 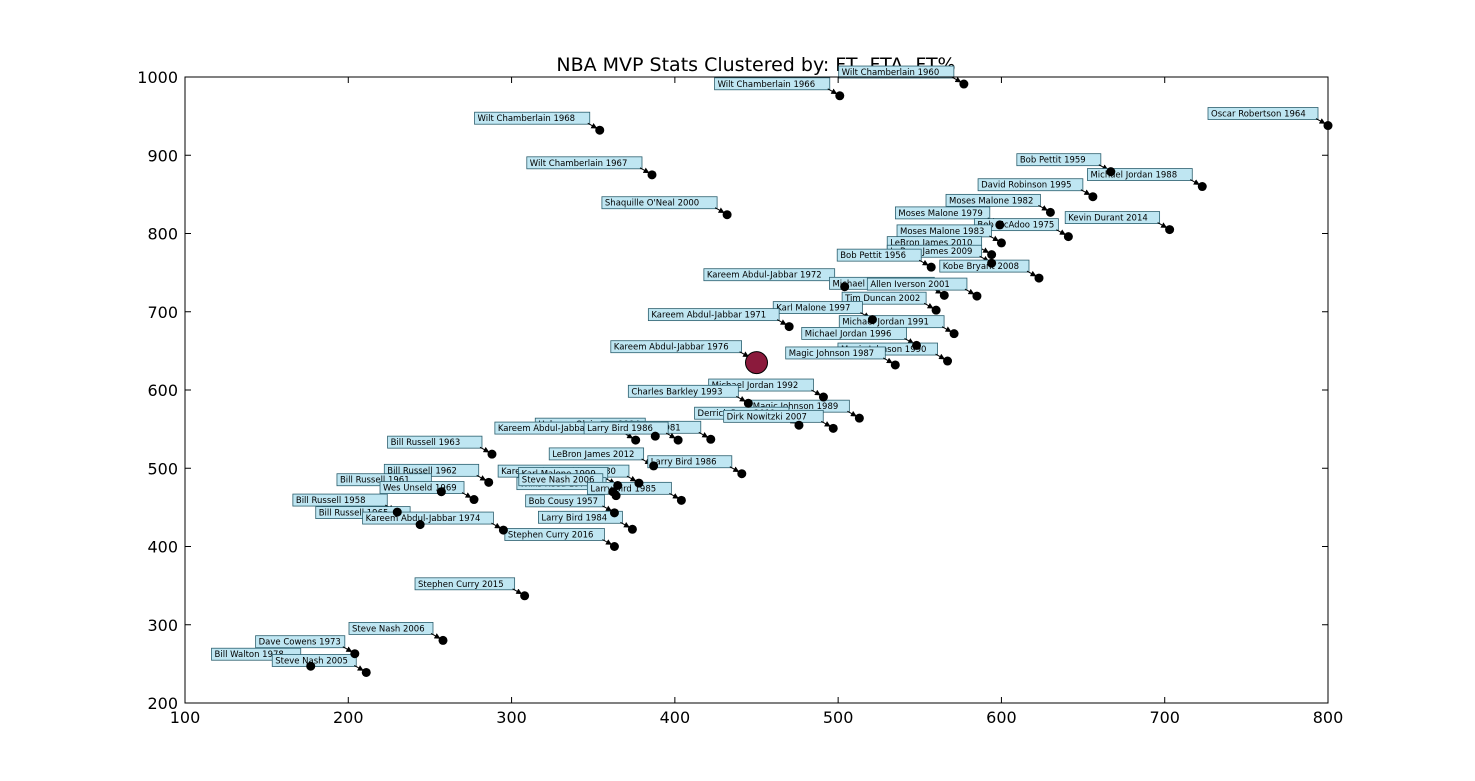 What do you see at coordinates (1026, 186) in the screenshot?
I see `point-label: David Robinson 1995` at bounding box center [1026, 186].